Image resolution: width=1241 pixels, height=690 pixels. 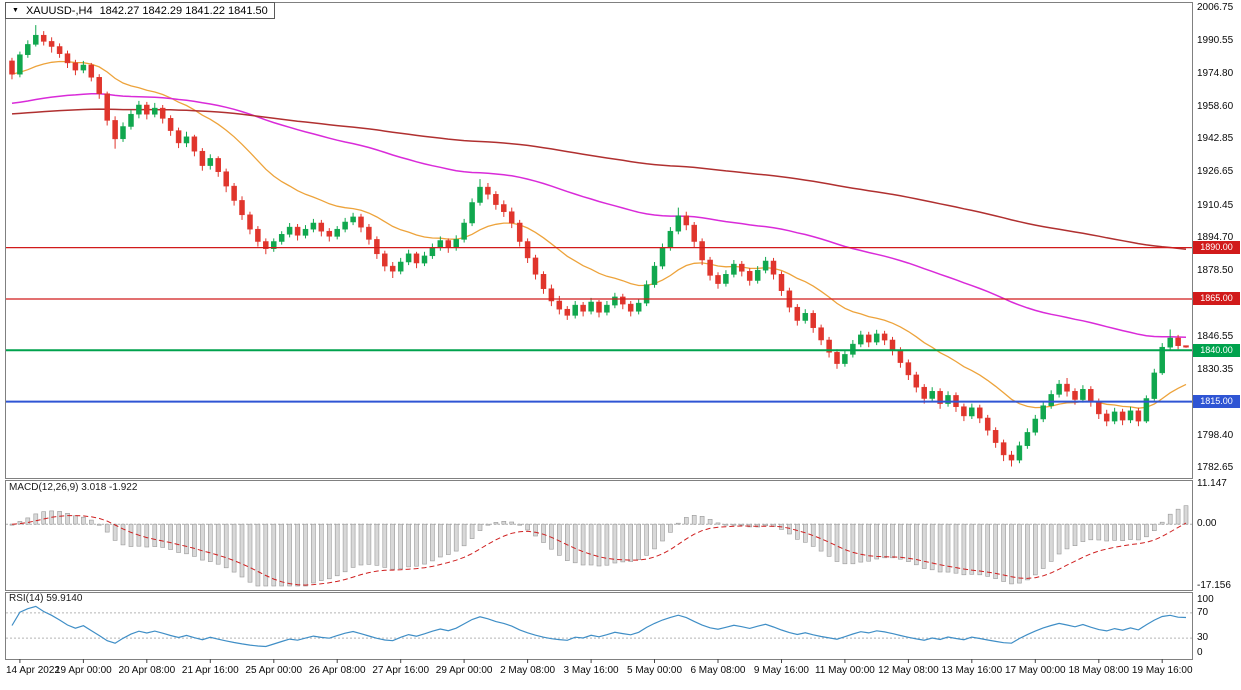 I want to click on macd-axis-label: -17.156, so click(x=1214, y=585).